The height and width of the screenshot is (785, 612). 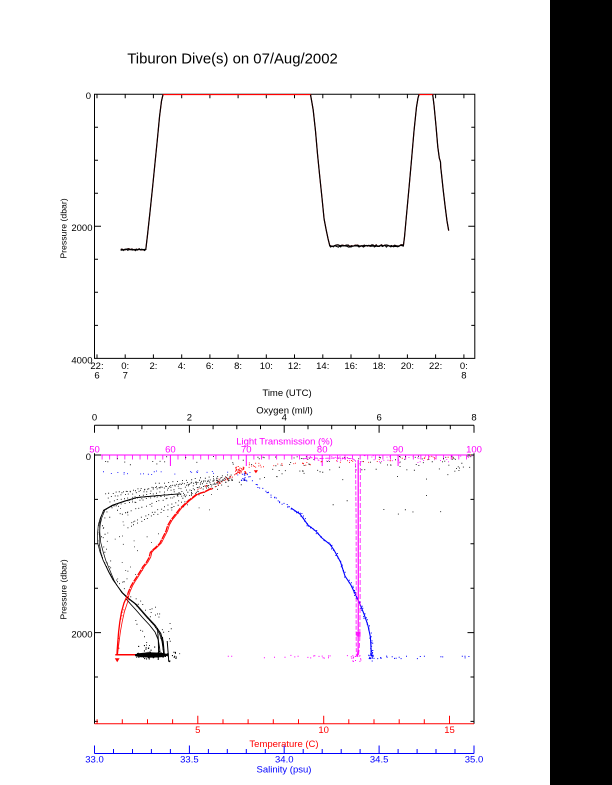 I want to click on svg-text: 90, so click(x=398, y=449).